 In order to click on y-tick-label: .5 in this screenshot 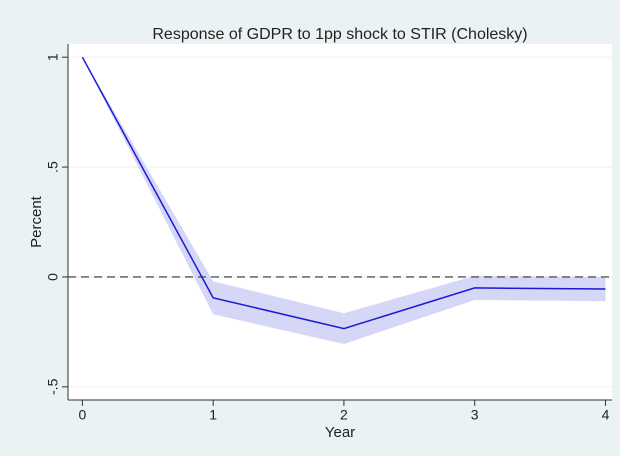, I will do `click(53, 167)`.